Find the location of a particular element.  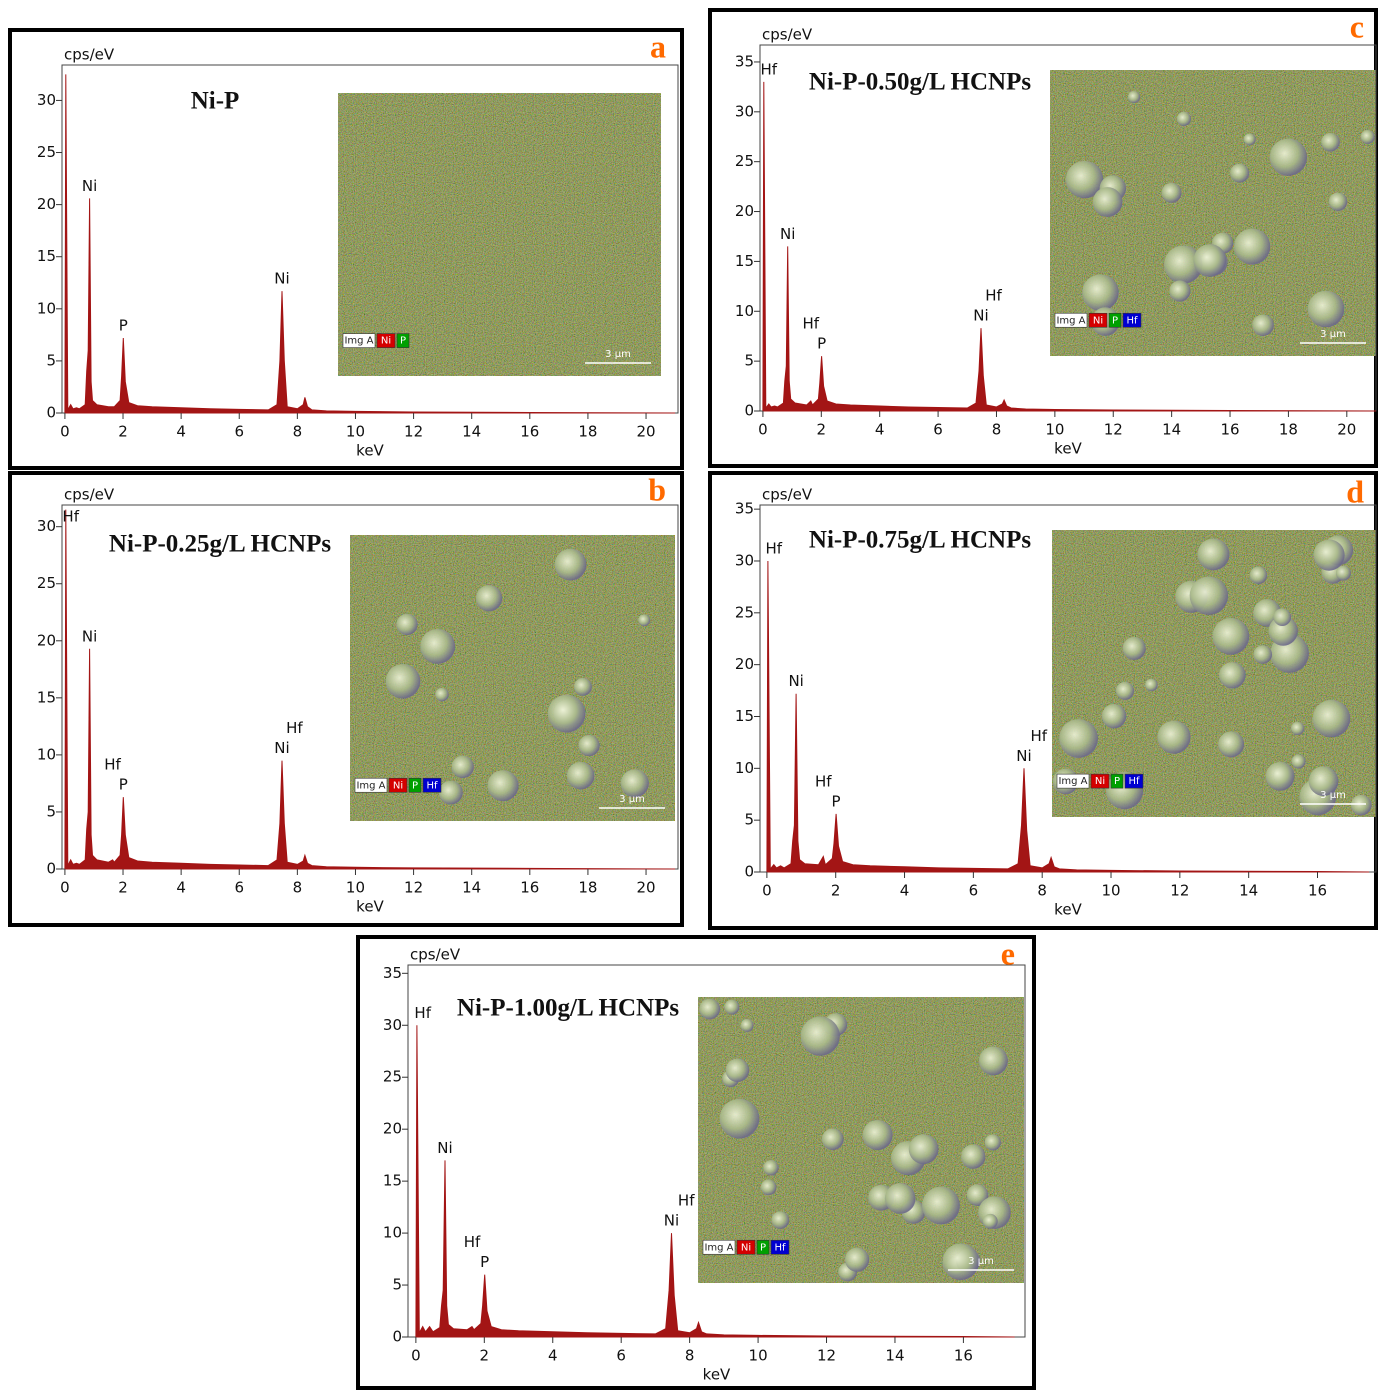

x-tick-label: 2 is located at coordinates (485, 1356).